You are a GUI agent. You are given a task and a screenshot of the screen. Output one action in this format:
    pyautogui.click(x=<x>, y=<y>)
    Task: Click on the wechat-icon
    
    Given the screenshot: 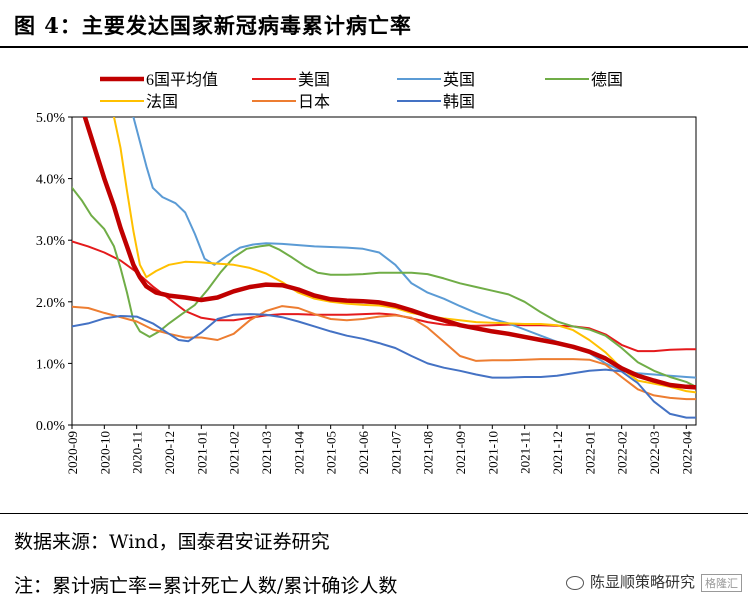 What is the action you would take?
    pyautogui.click(x=574, y=582)
    